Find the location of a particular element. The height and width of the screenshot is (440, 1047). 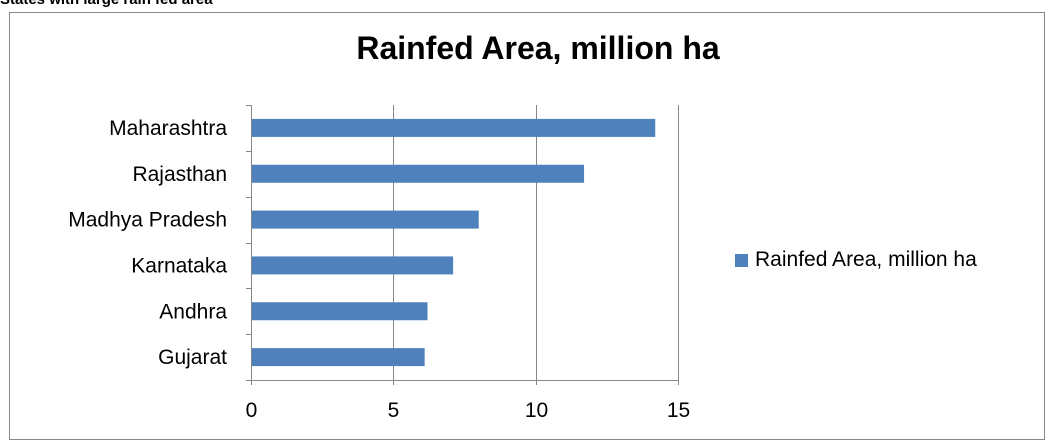

category-label: Rajasthan is located at coordinates (179, 174).